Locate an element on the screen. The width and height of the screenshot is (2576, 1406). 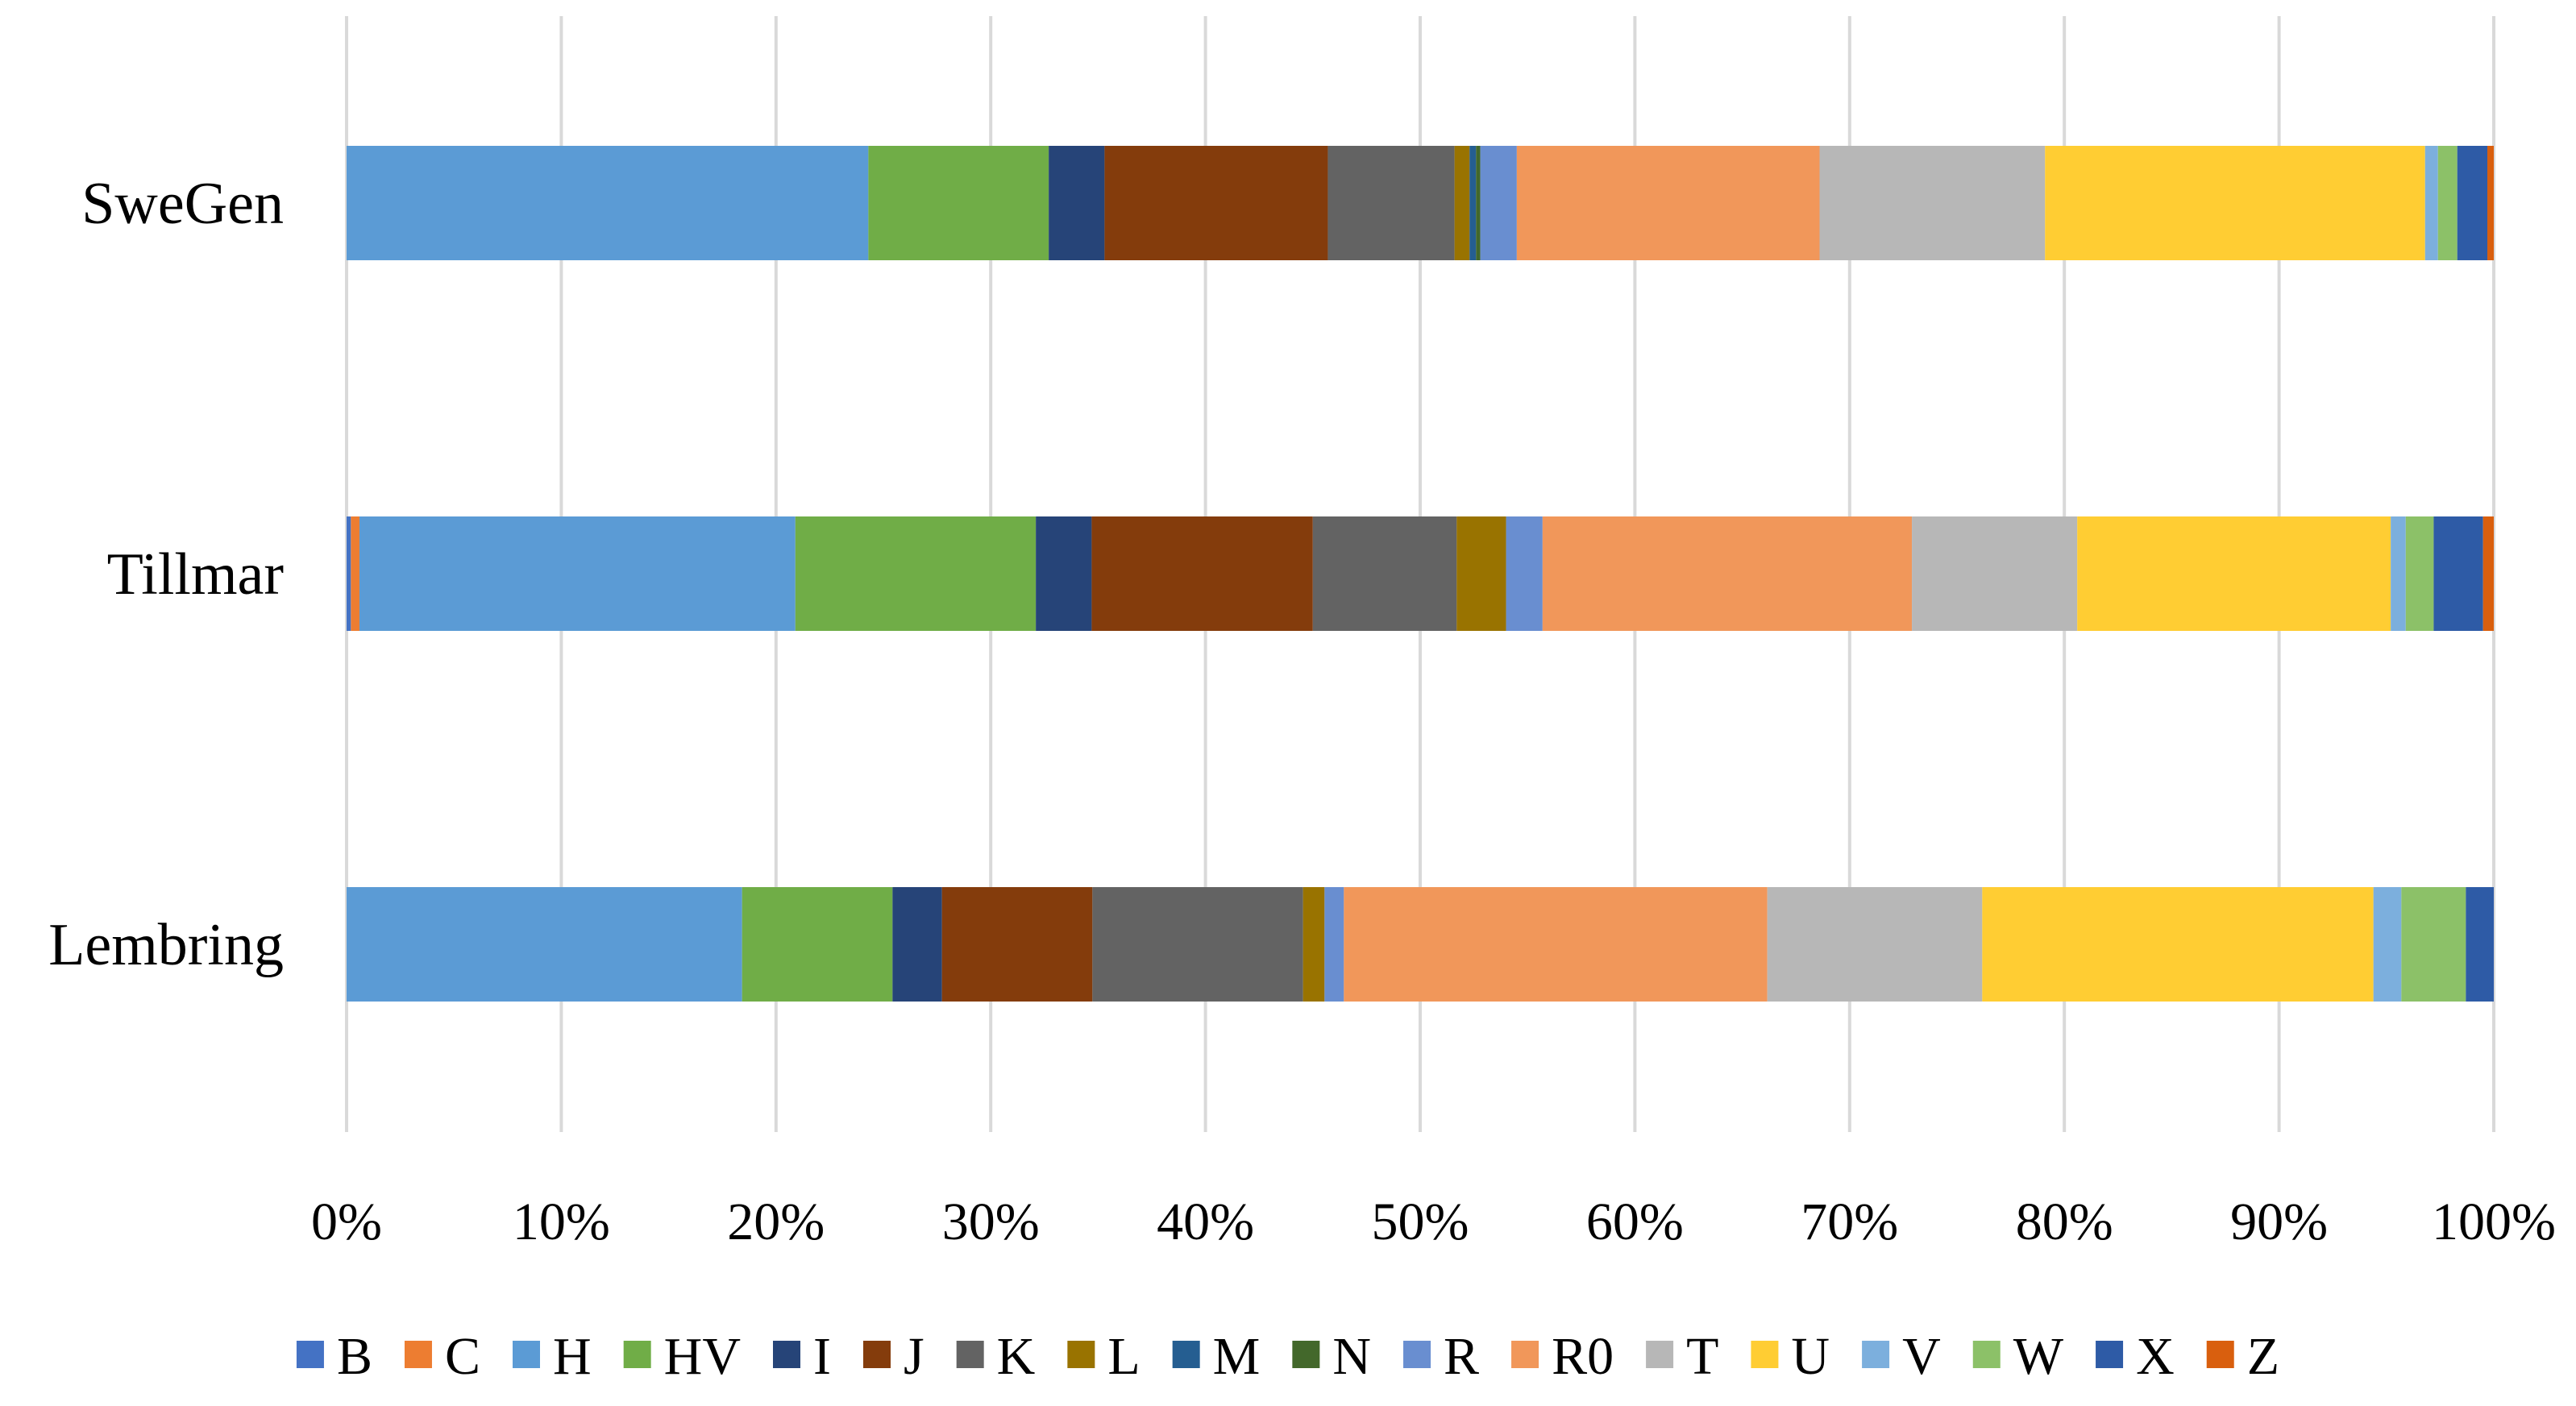
legend-item-v: V is located at coordinates (1901, 1356).